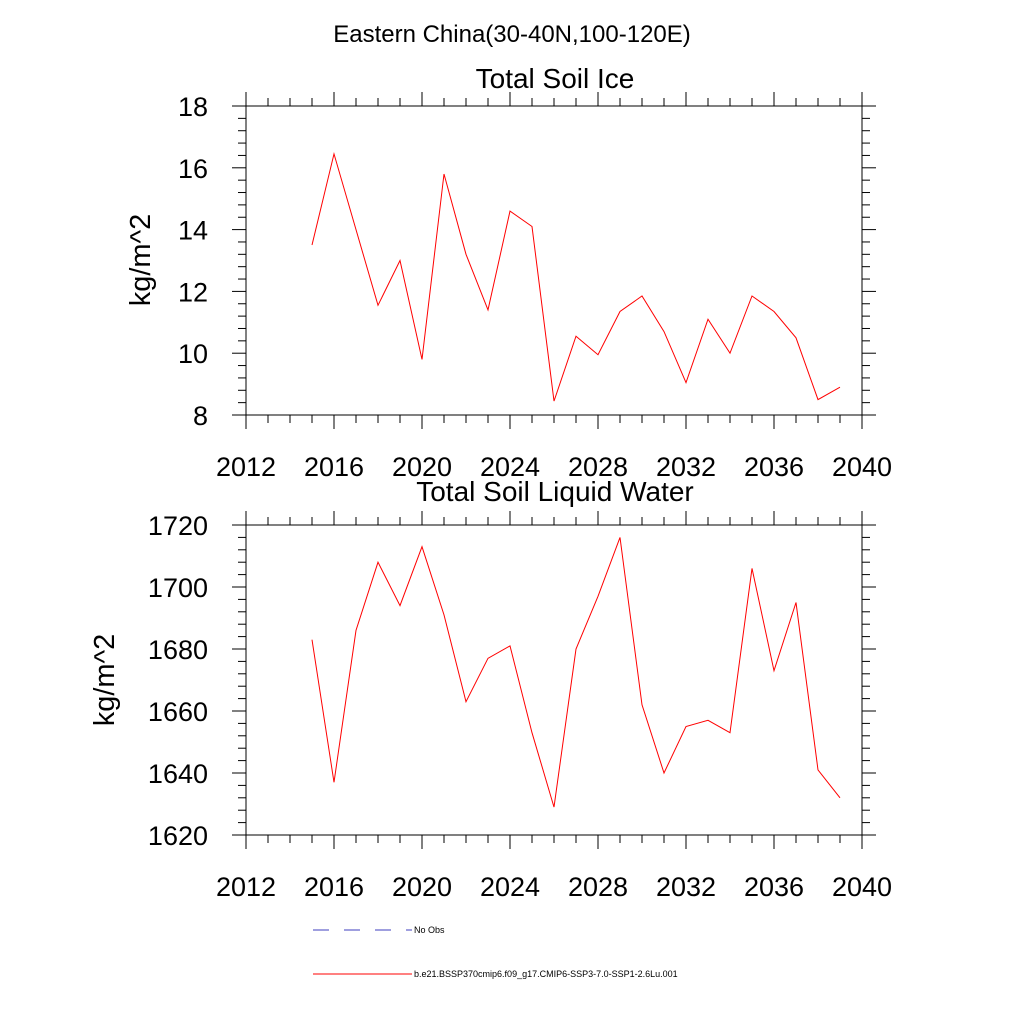  I want to click on y-tick-label: 18, so click(193, 107).